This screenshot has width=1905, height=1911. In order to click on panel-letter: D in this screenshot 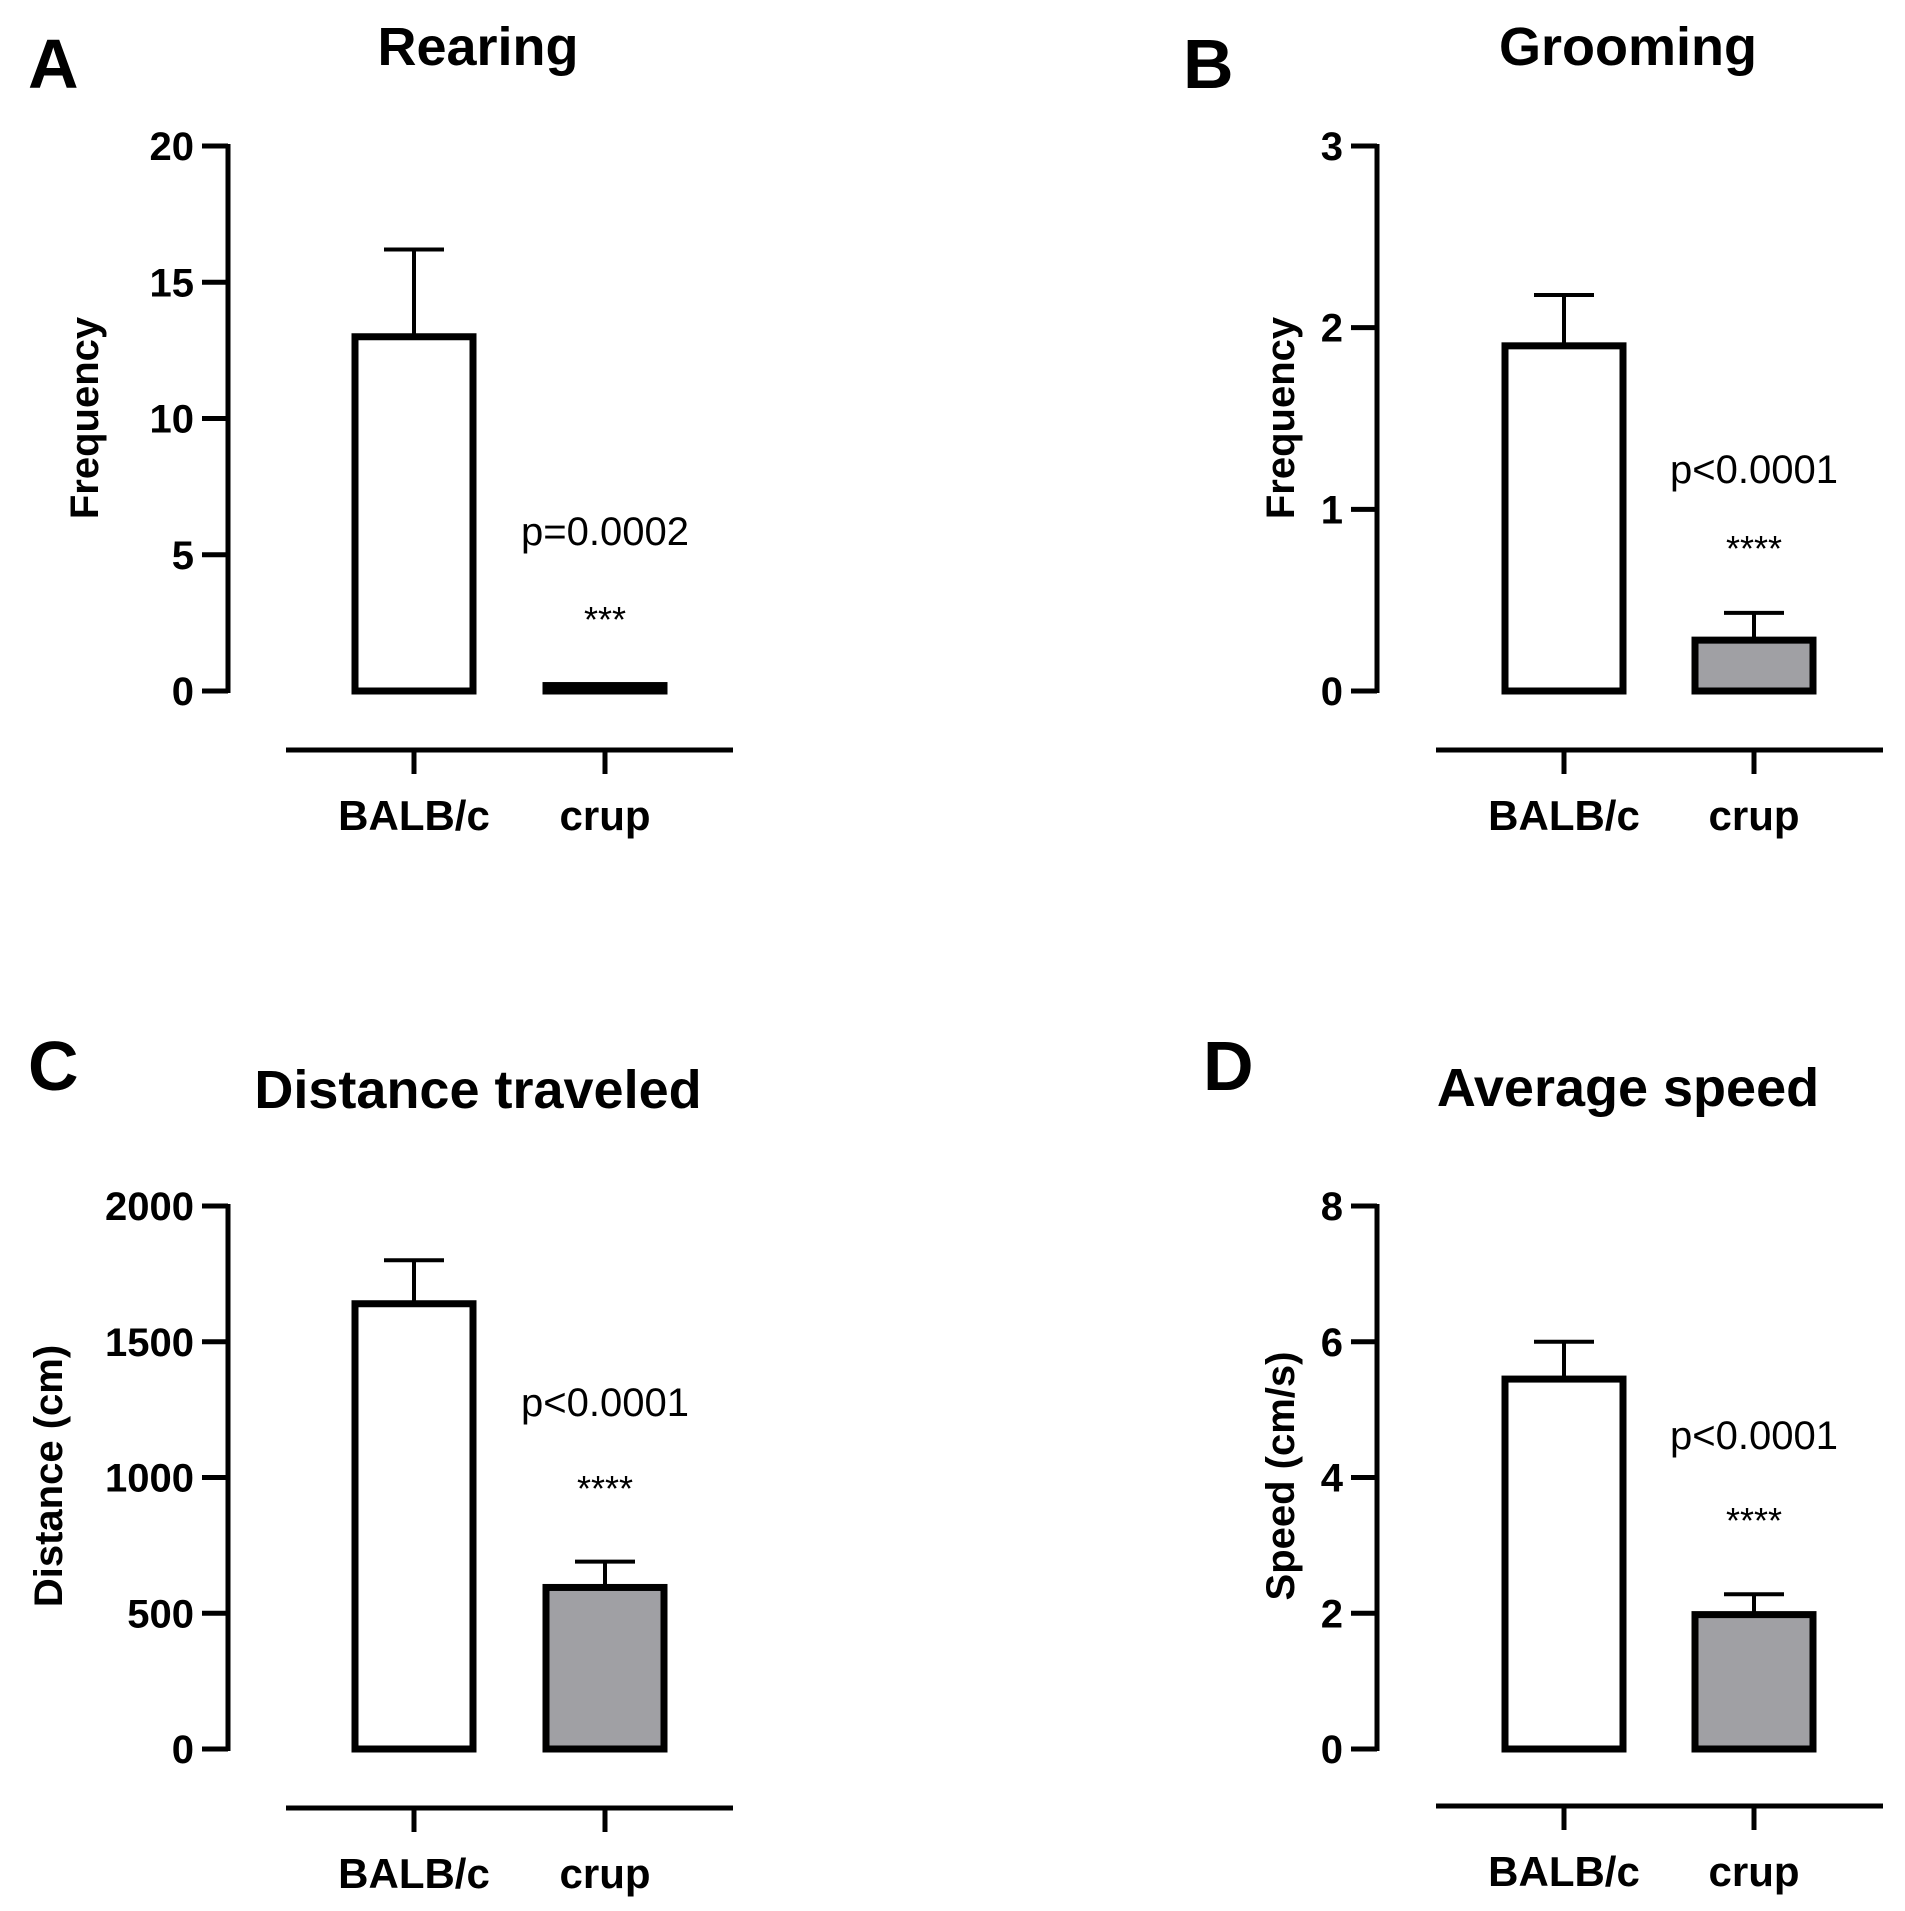, I will do `click(1228, 1066)`.